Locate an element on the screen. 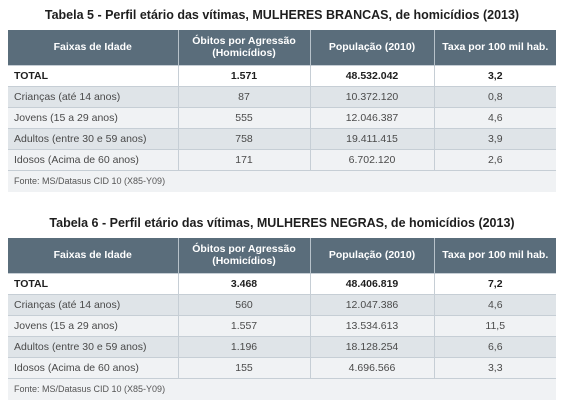  table-row: Jovens (15 a 29 anos) 555 12.046.387 4,6 is located at coordinates (282, 117).